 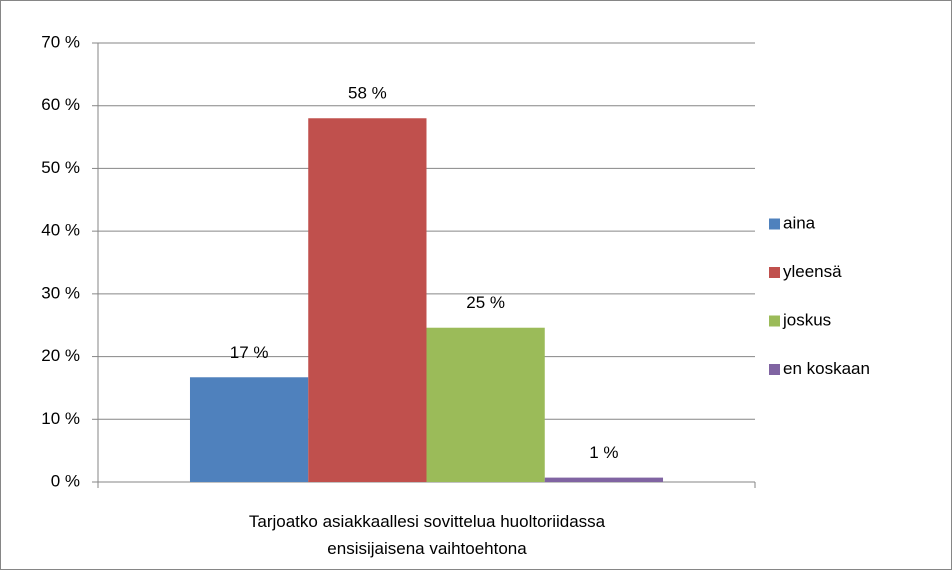 I want to click on y-tick-label: 70 %, so click(x=60, y=41).